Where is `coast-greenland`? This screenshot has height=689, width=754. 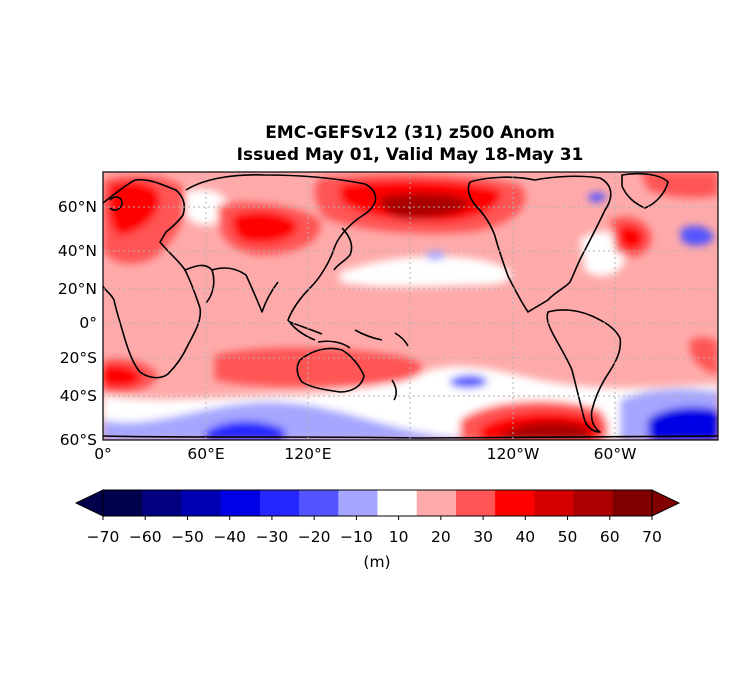 coast-greenland is located at coordinates (645, 190).